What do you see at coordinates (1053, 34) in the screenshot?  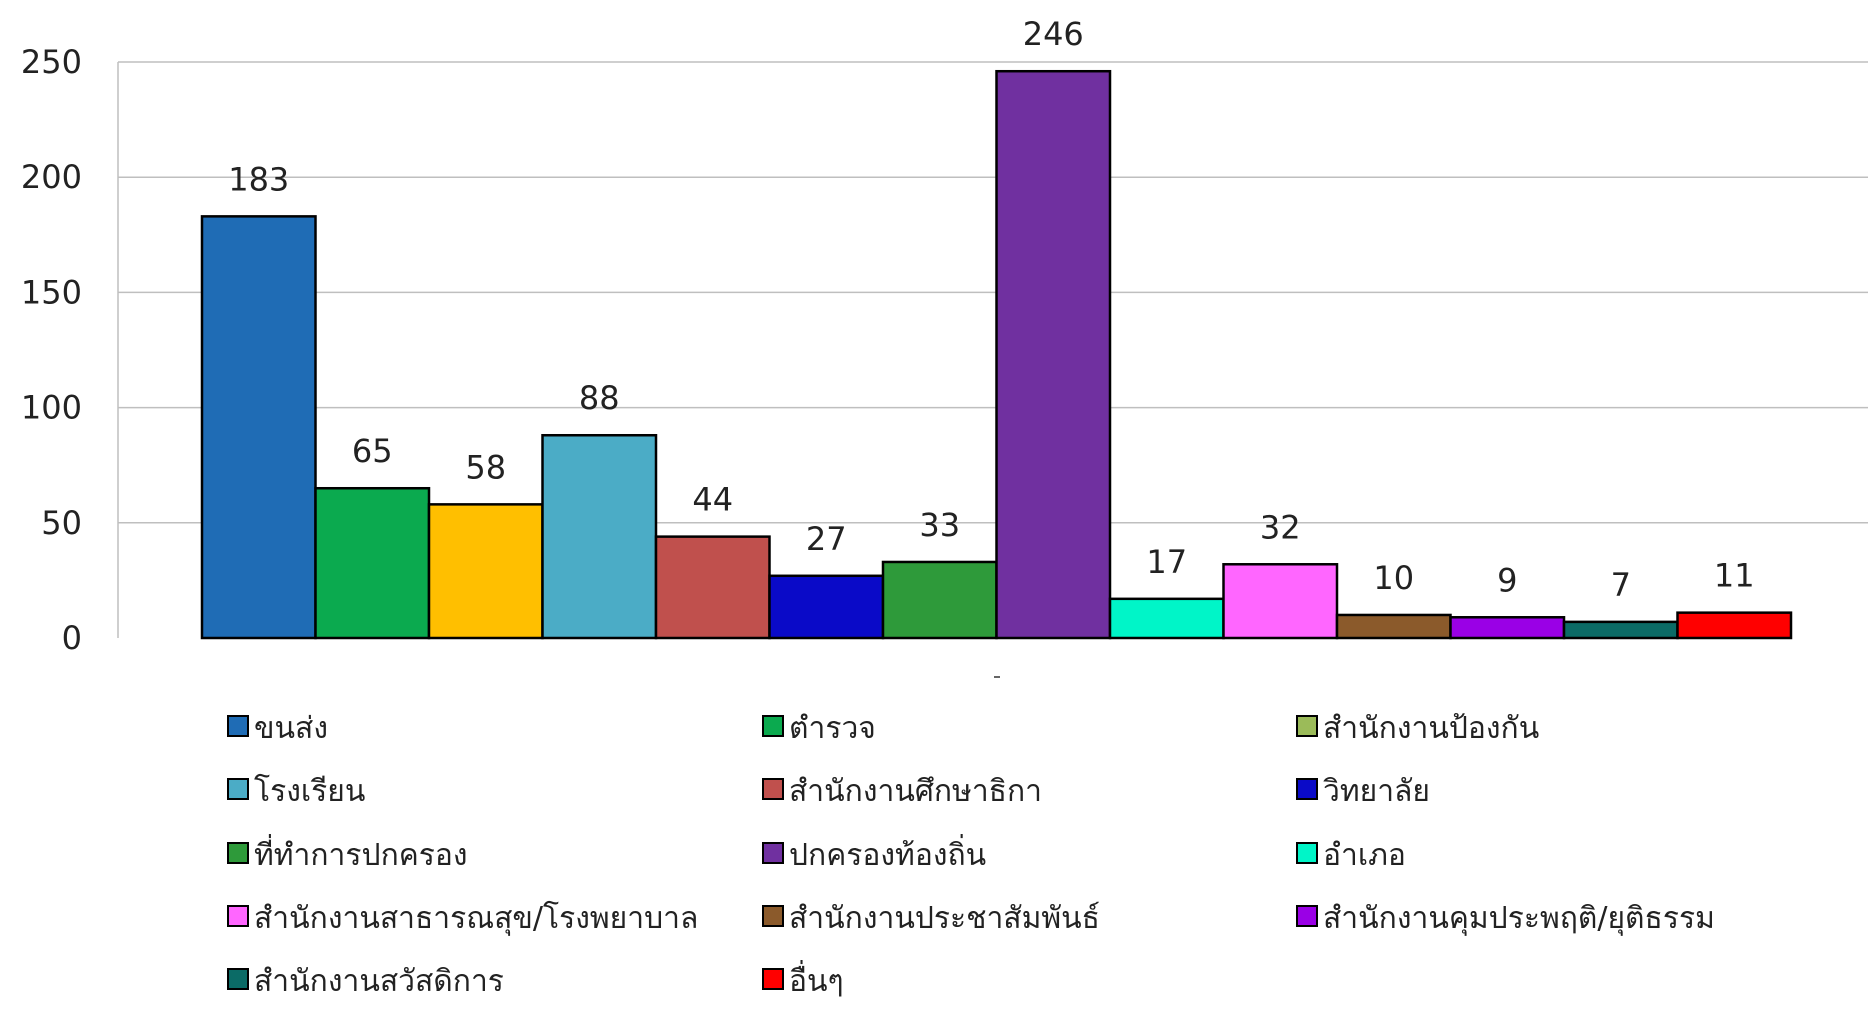 I see `data-label: 246` at bounding box center [1053, 34].